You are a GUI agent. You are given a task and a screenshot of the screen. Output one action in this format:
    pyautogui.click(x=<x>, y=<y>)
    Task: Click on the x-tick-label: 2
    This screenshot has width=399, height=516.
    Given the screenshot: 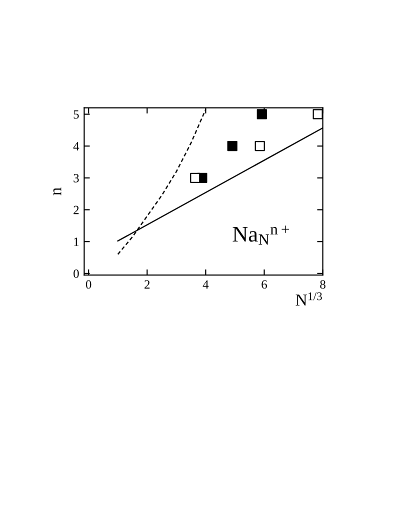 What is the action you would take?
    pyautogui.click(x=147, y=284)
    